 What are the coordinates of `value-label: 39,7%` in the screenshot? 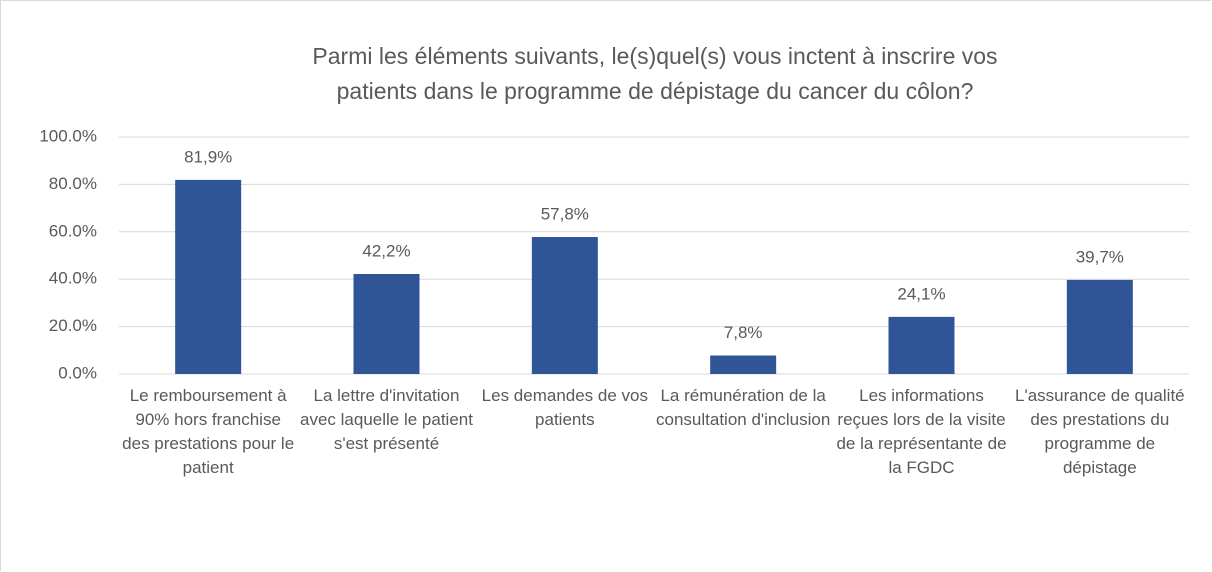 It's located at (1100, 256).